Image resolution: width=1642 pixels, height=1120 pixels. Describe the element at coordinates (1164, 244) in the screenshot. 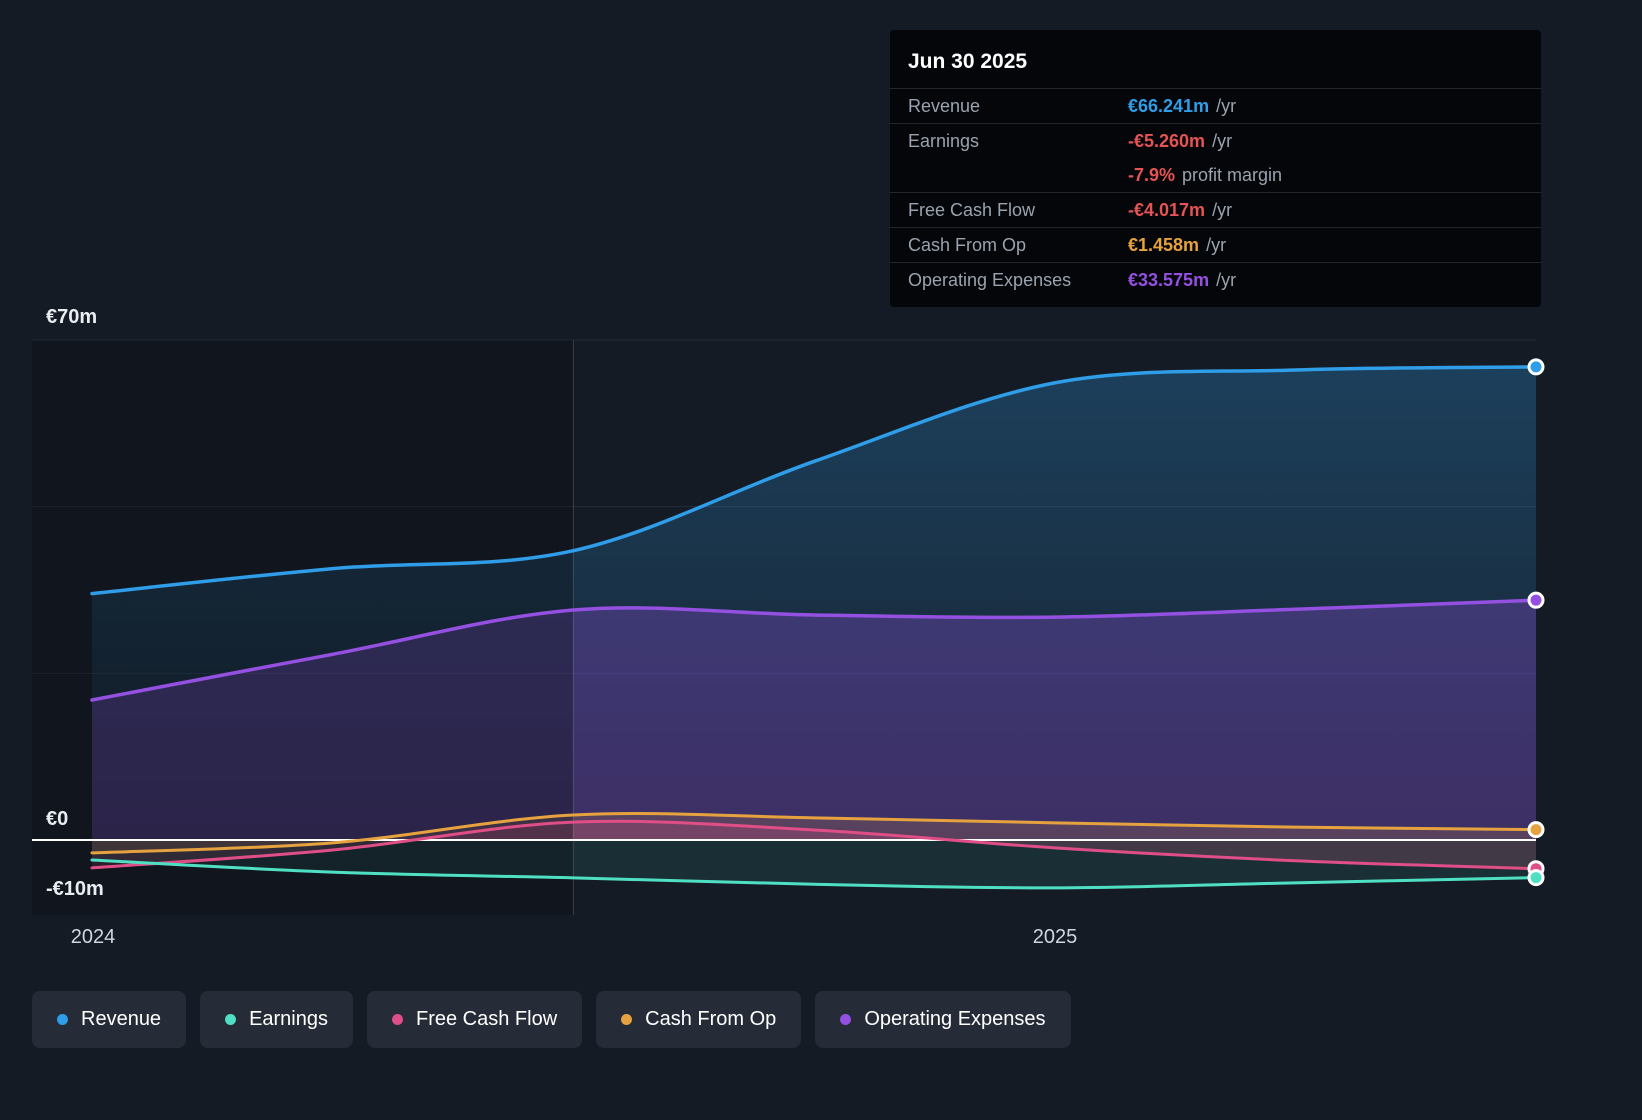

I see `tooltip-value-cash-from-op: €1.458m` at that location.